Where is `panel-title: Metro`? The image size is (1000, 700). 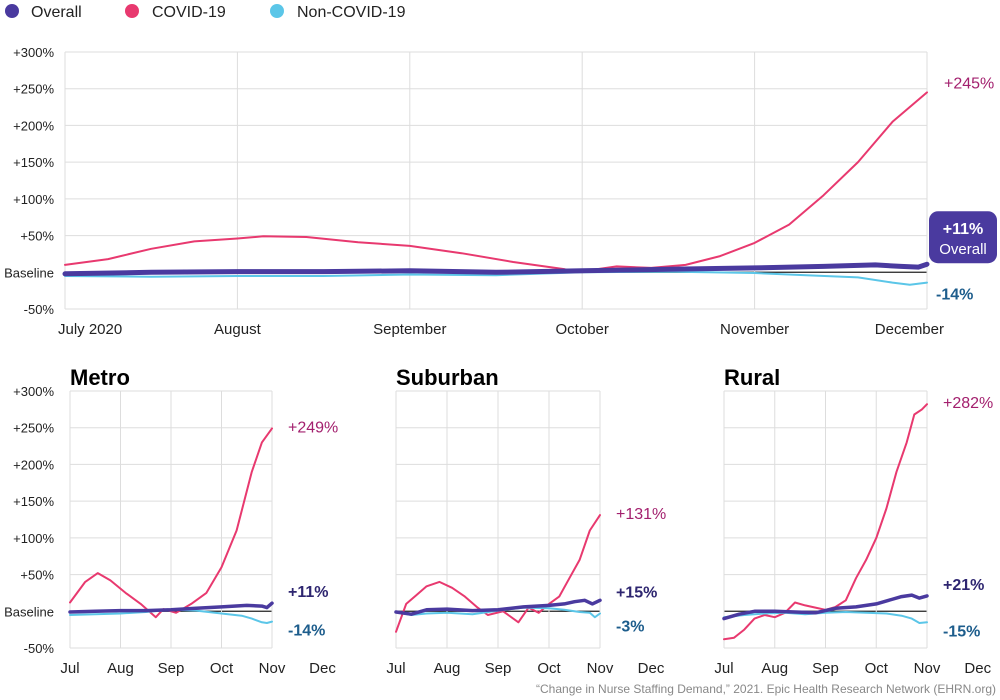
panel-title: Metro is located at coordinates (100, 377).